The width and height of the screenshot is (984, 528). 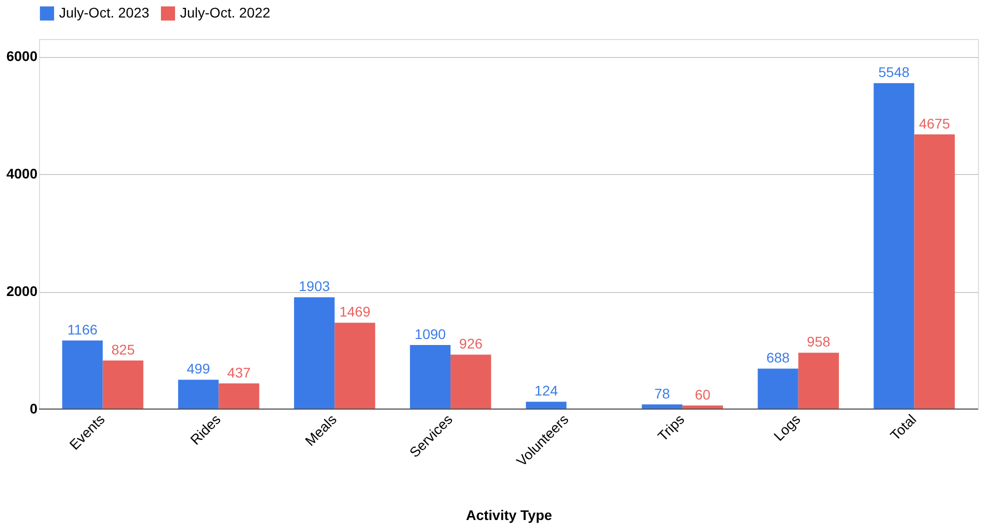 What do you see at coordinates (34, 408) in the screenshot?
I see `y-tick-label: 0` at bounding box center [34, 408].